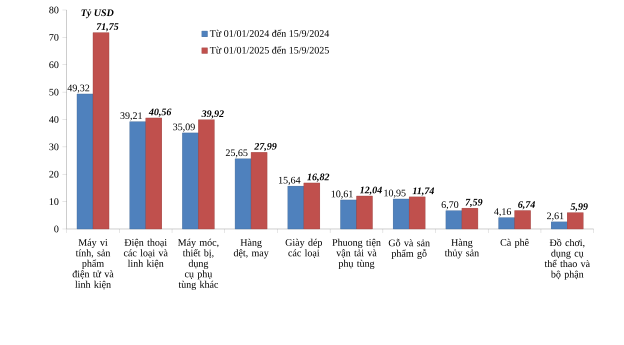 The image size is (624, 345). What do you see at coordinates (423, 192) in the screenshot?
I see `data-label: 11,74` at bounding box center [423, 192].